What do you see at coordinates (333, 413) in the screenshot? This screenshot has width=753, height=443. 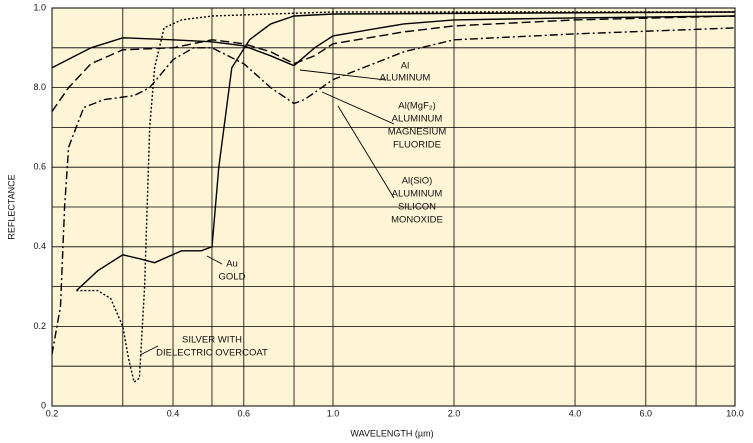 I see `x-tick-label: 1.0` at bounding box center [333, 413].